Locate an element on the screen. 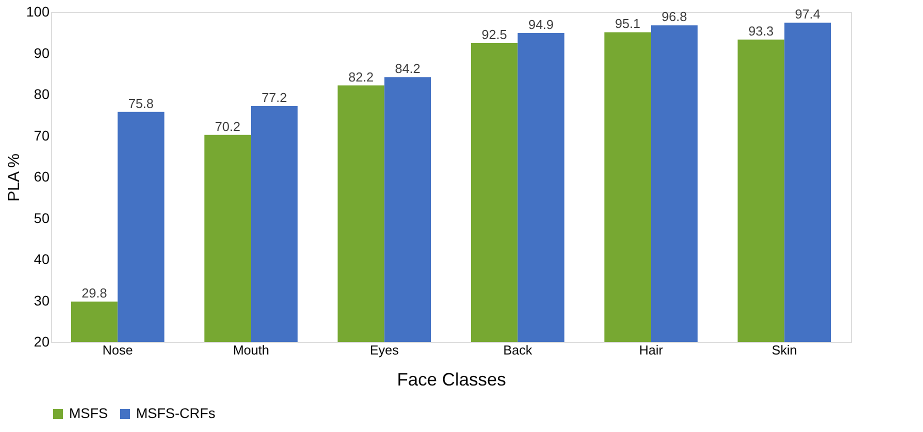 This screenshot has height=432, width=923. x-tick-label: Nose is located at coordinates (117, 350).